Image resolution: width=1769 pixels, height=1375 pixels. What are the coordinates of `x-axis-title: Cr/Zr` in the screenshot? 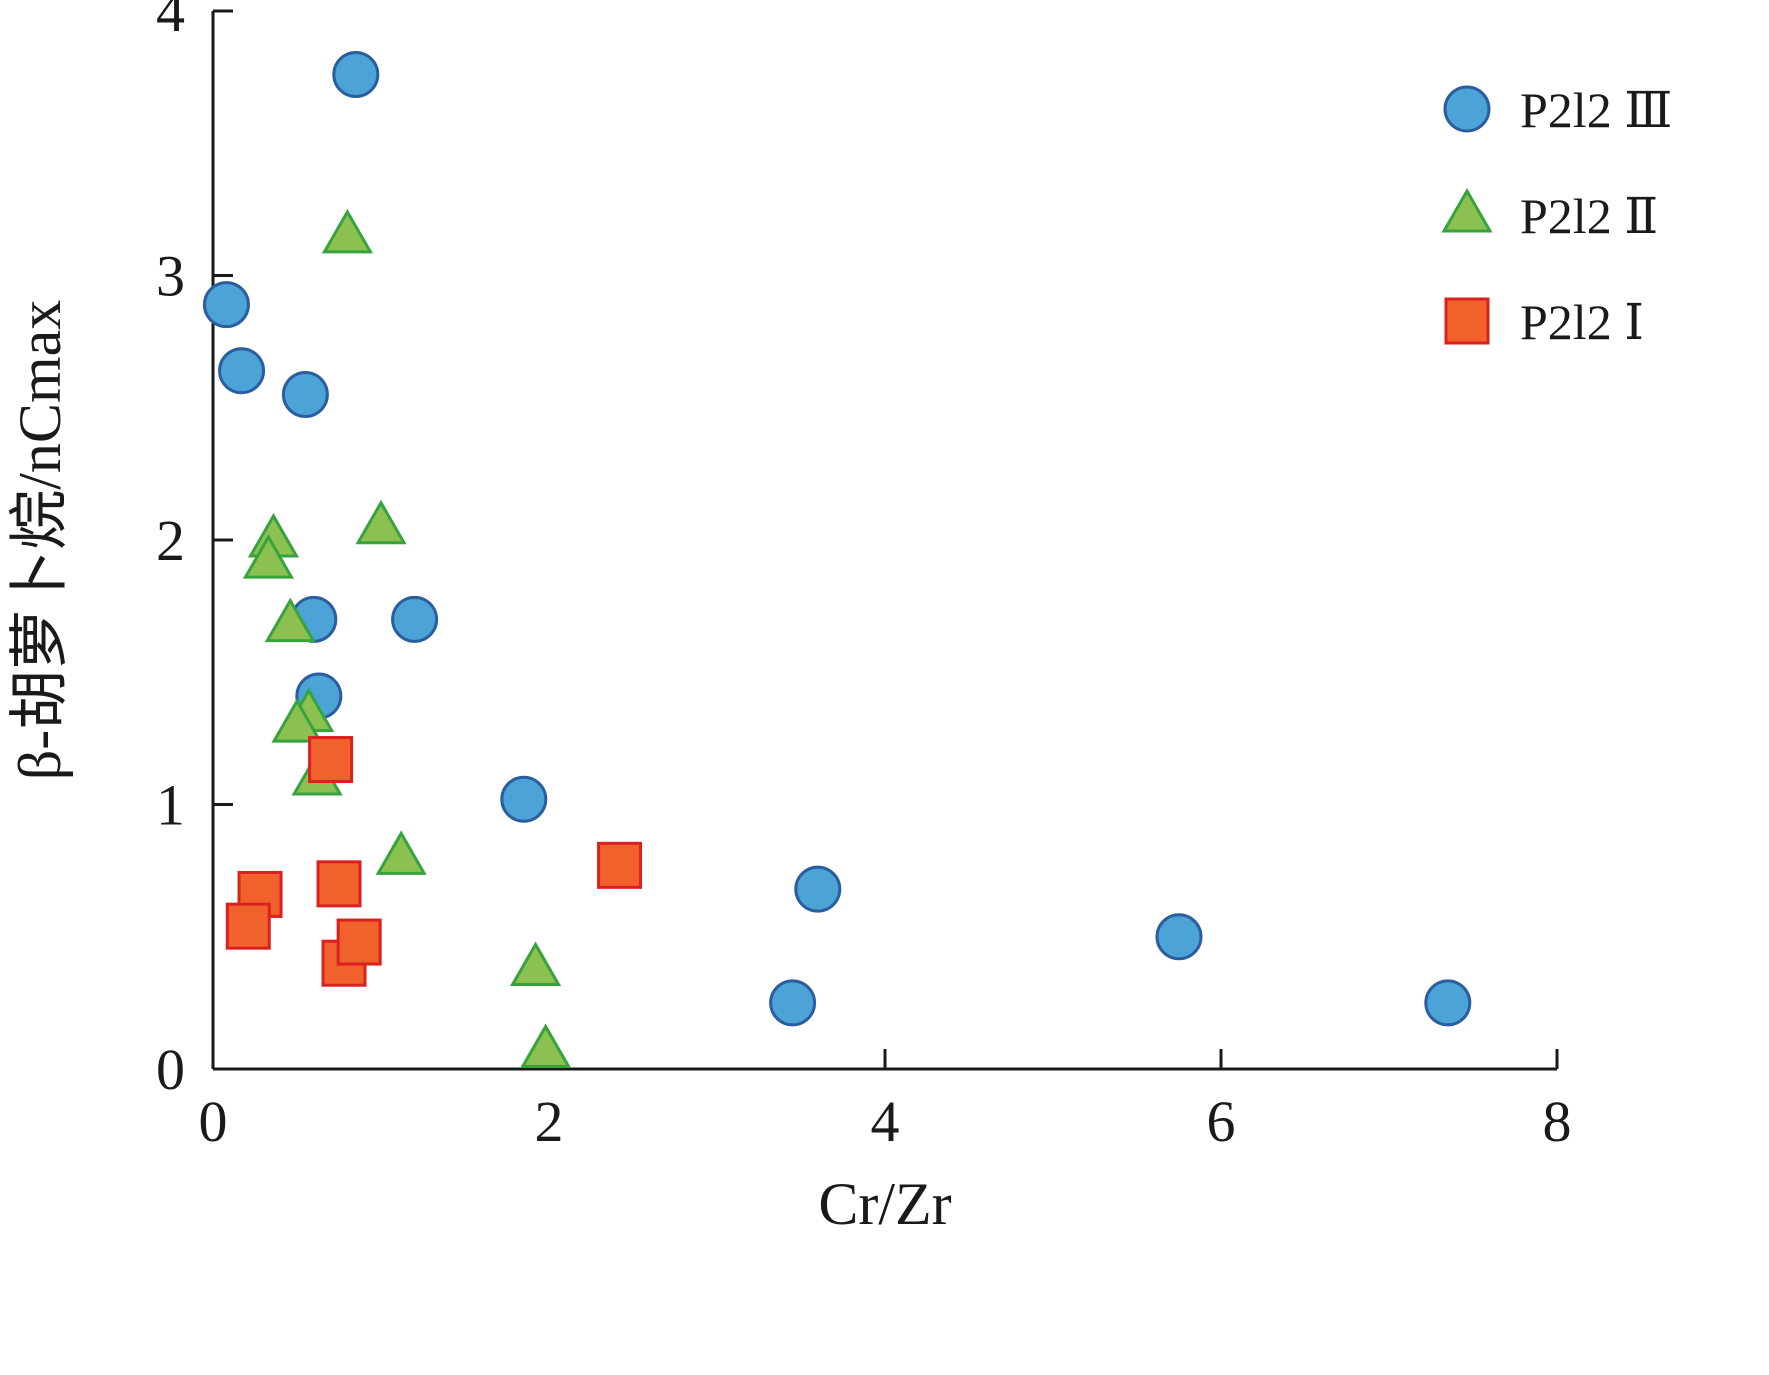 It's located at (884, 1204).